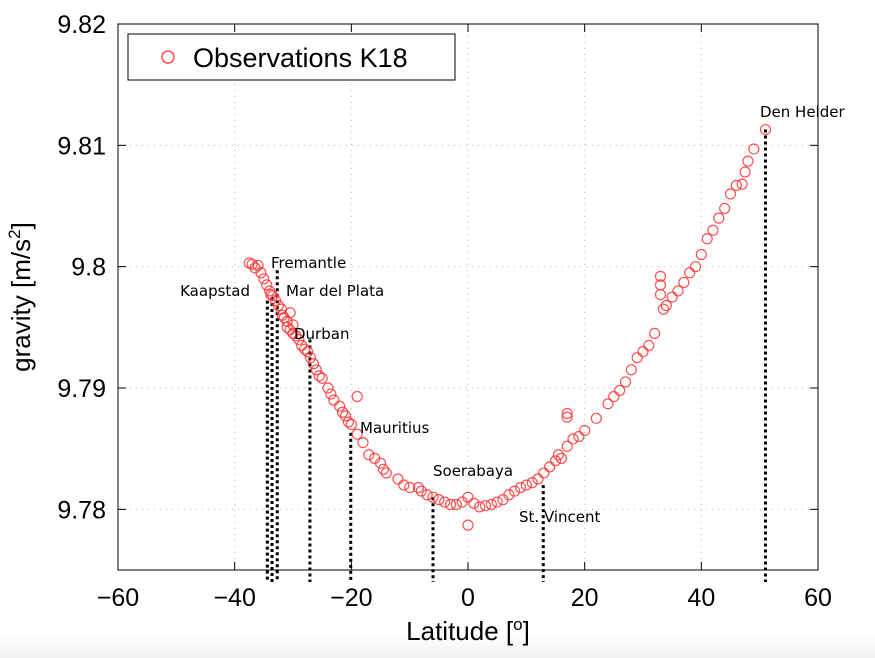 The image size is (875, 658). What do you see at coordinates (701, 598) in the screenshot?
I see `x-tick-label: 40` at bounding box center [701, 598].